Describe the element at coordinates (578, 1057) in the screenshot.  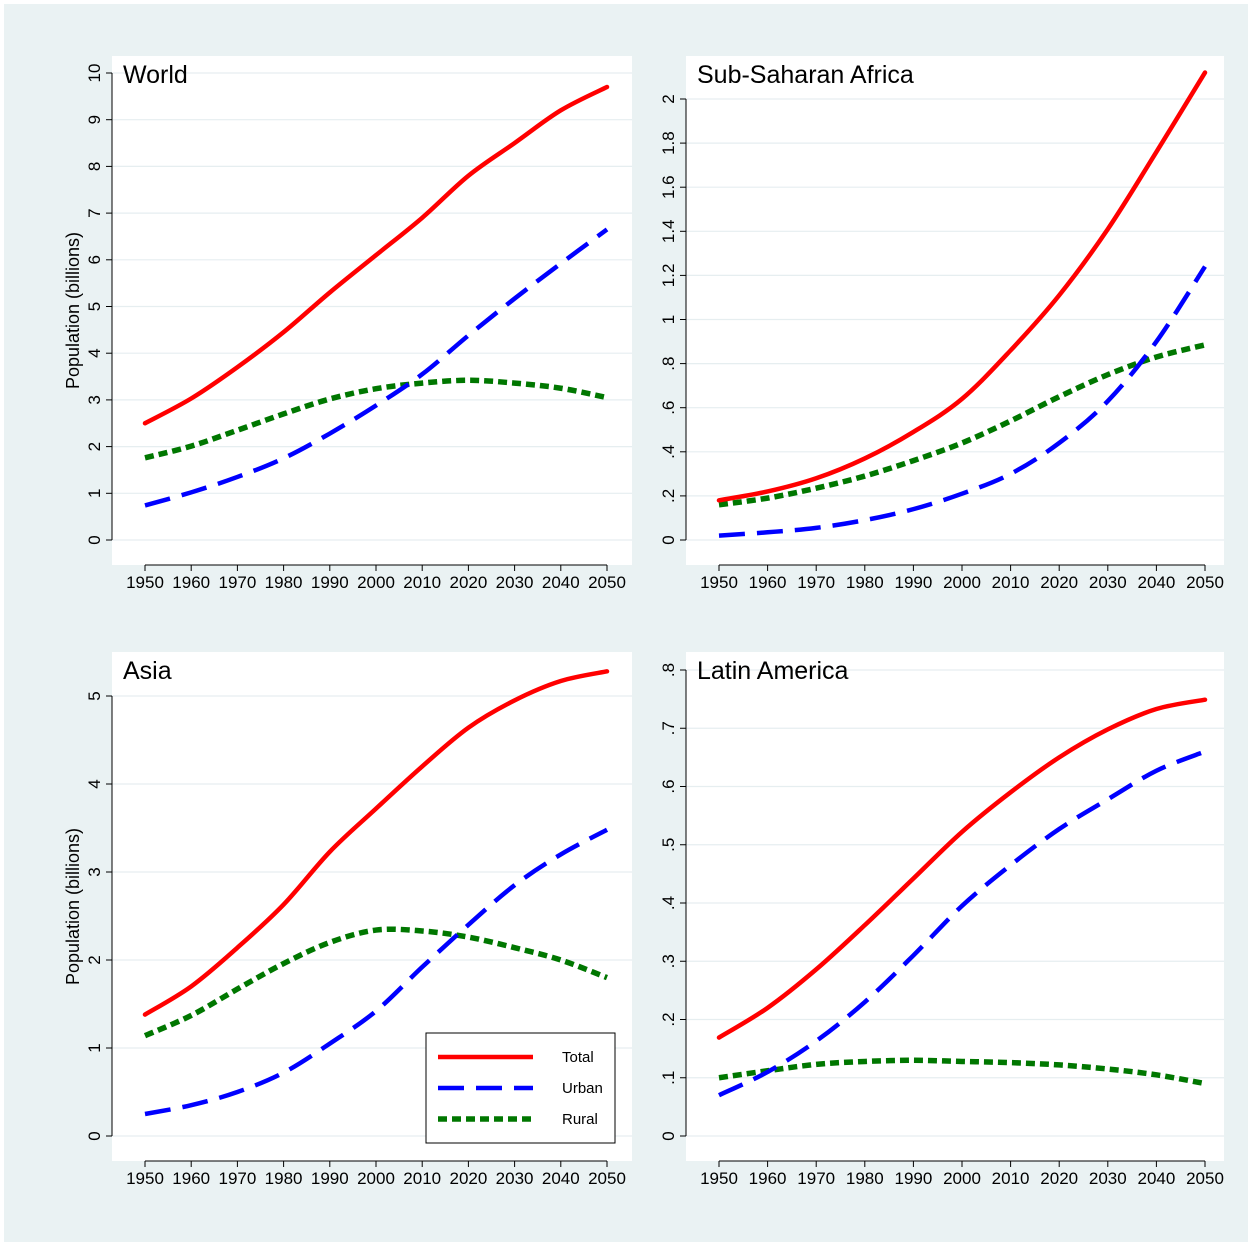
I see `legend-label-total: Total` at that location.